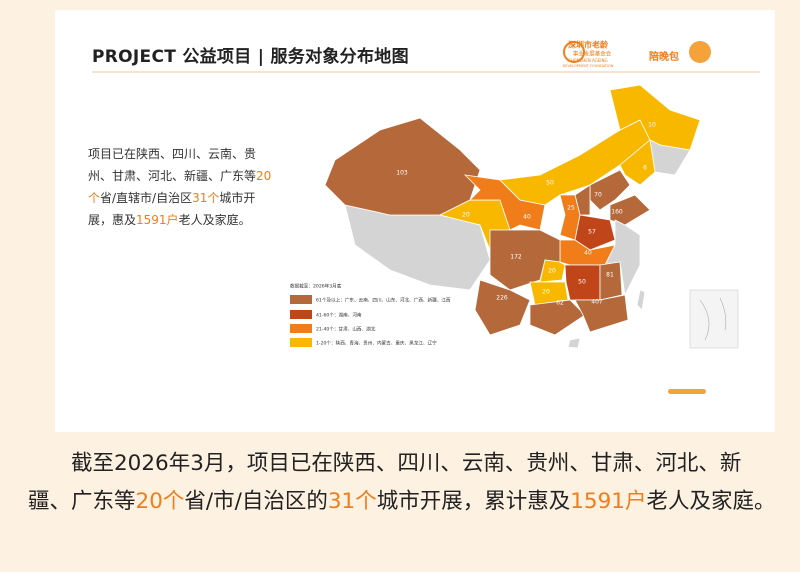 The height and width of the screenshot is (572, 800). What do you see at coordinates (592, 54) in the screenshot?
I see `logo-text: 事业发展基金会` at bounding box center [592, 54].